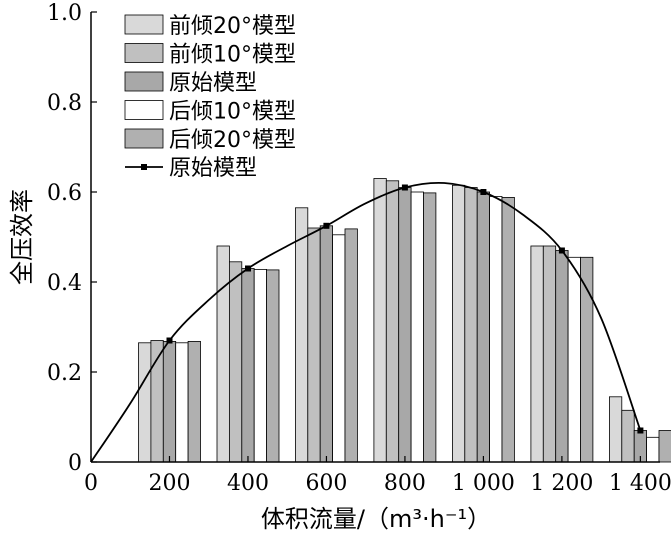 Image resolution: width=671 pixels, height=537 pixels. I want to click on x-tick-label: 1 400, so click(640, 483).